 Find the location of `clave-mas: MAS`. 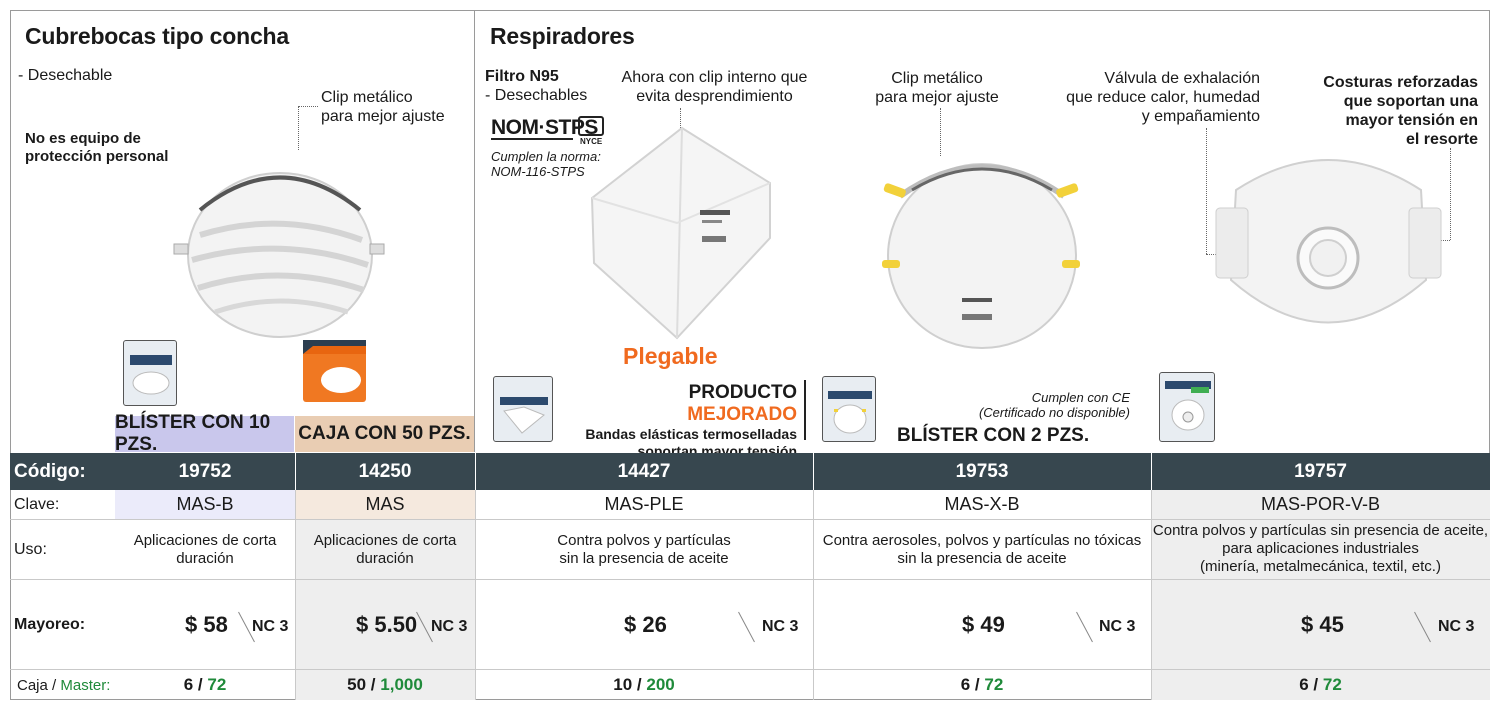

clave-mas: MAS is located at coordinates (385, 504).